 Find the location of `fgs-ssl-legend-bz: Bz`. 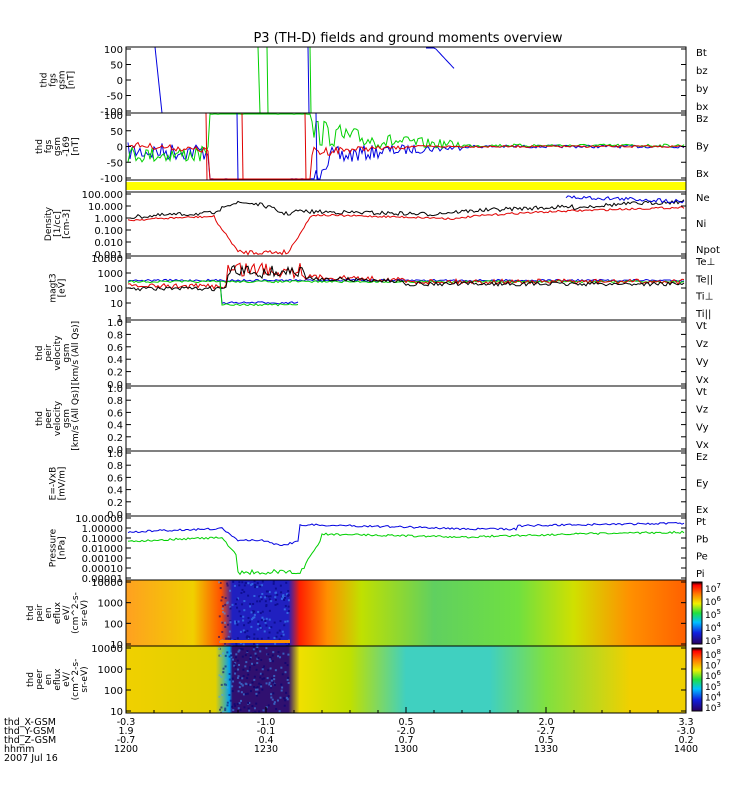

fgs-ssl-legend-bz: Bz is located at coordinates (702, 119).